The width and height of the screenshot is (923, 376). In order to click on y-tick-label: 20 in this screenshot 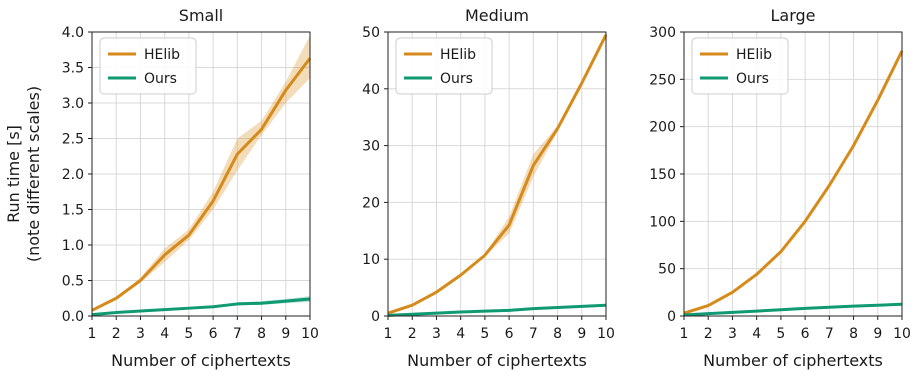, I will do `click(371, 203)`.